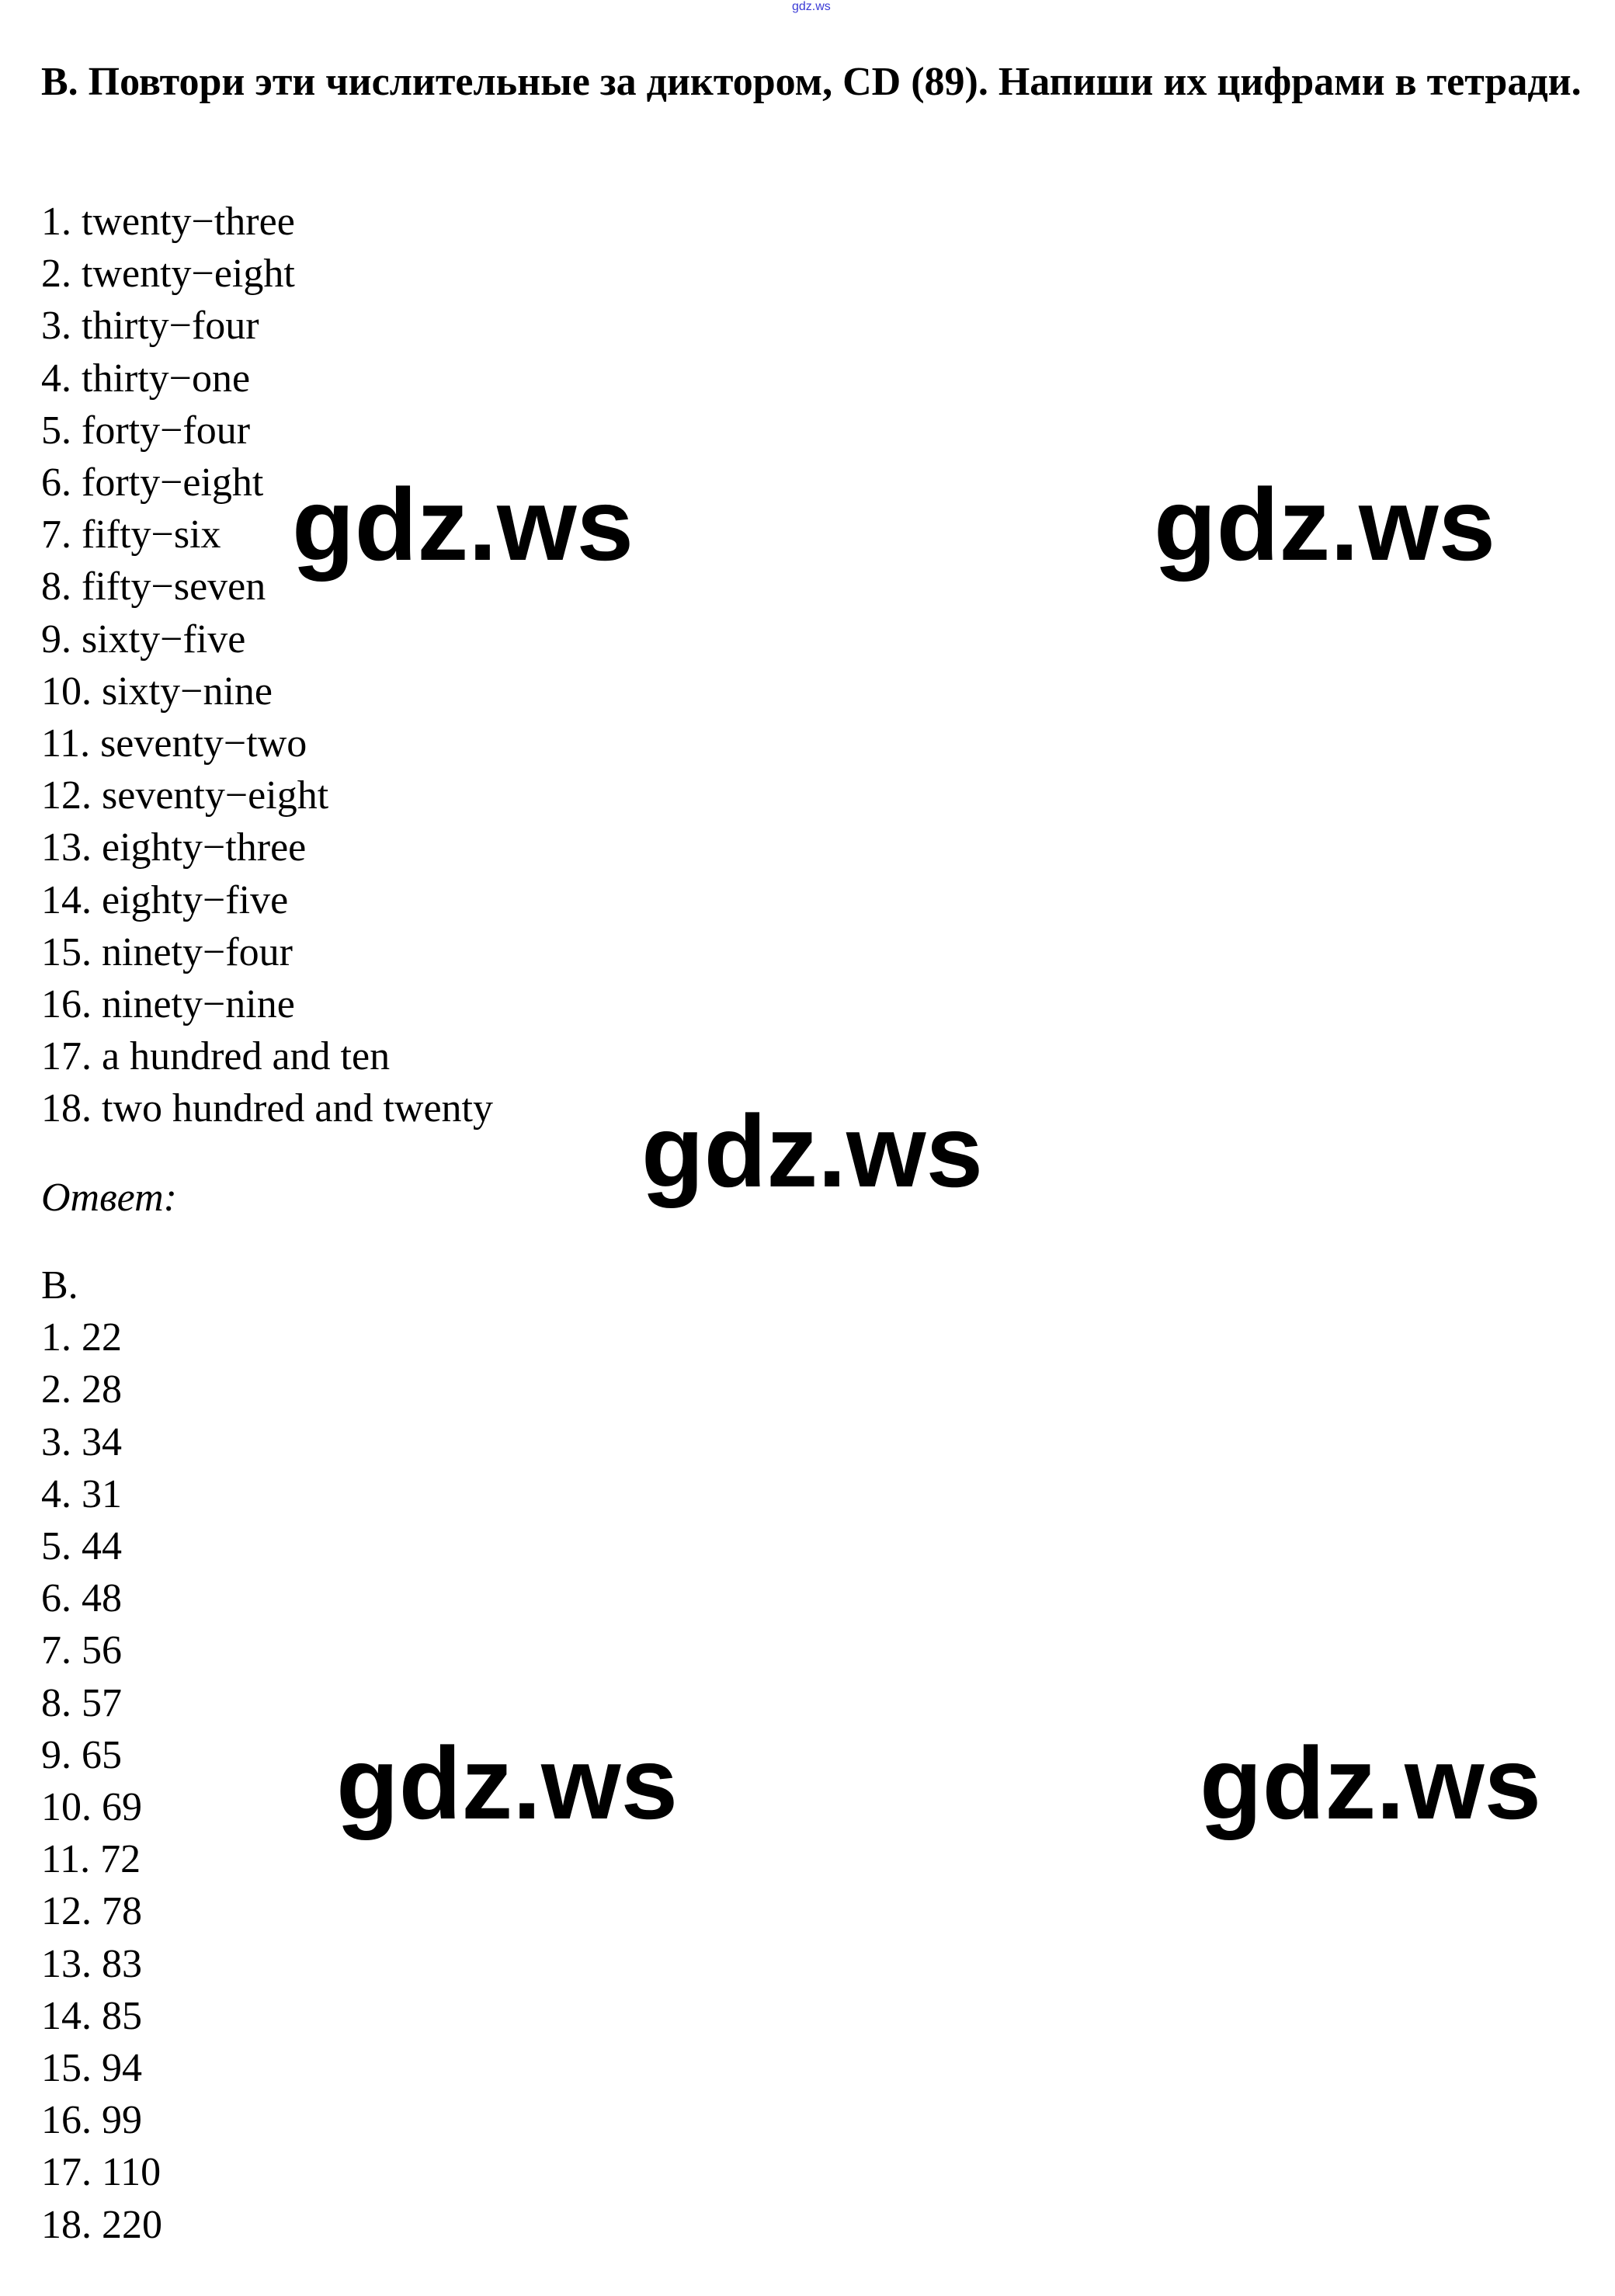 The width and height of the screenshot is (1615, 2296). I want to click on answer-item: 9. 65, so click(81, 1755).